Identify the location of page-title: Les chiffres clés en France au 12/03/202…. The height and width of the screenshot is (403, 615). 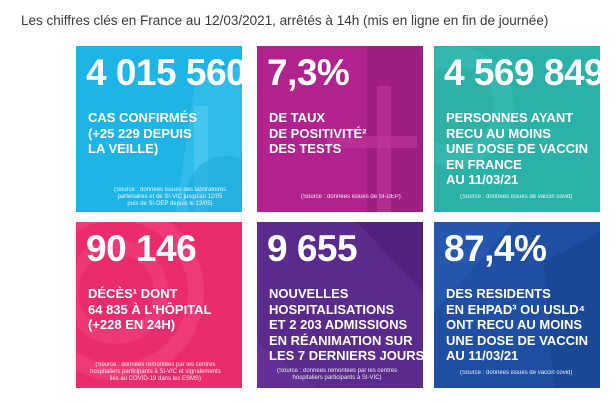
(285, 20).